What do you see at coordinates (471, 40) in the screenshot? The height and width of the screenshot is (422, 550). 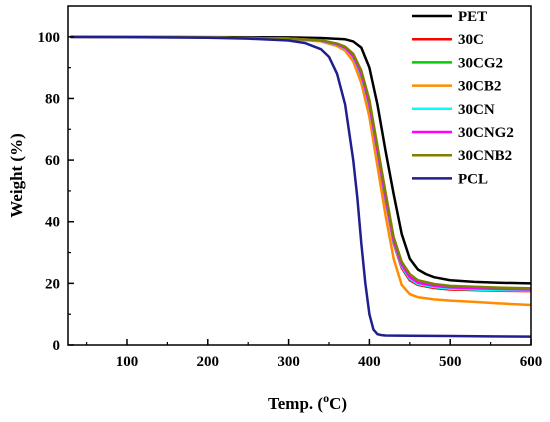 I see `legend-label-30c: 30C` at bounding box center [471, 40].